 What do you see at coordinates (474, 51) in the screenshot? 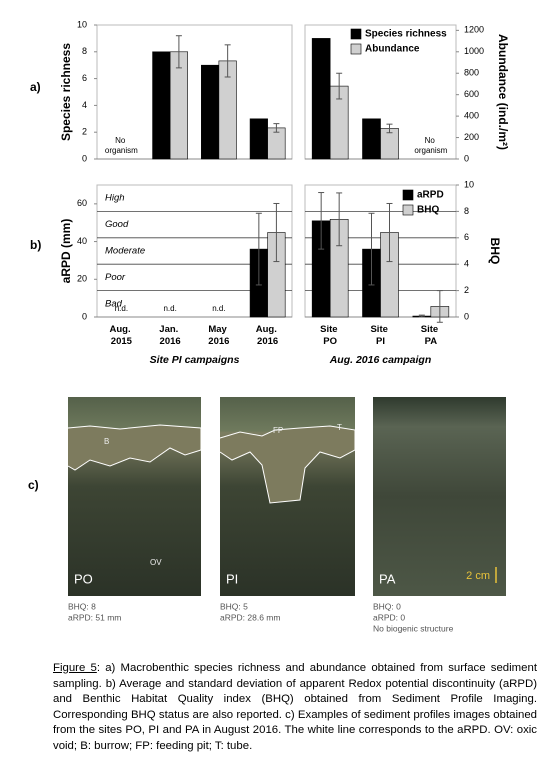
I see `y2-tick-label: 1000` at bounding box center [474, 51].